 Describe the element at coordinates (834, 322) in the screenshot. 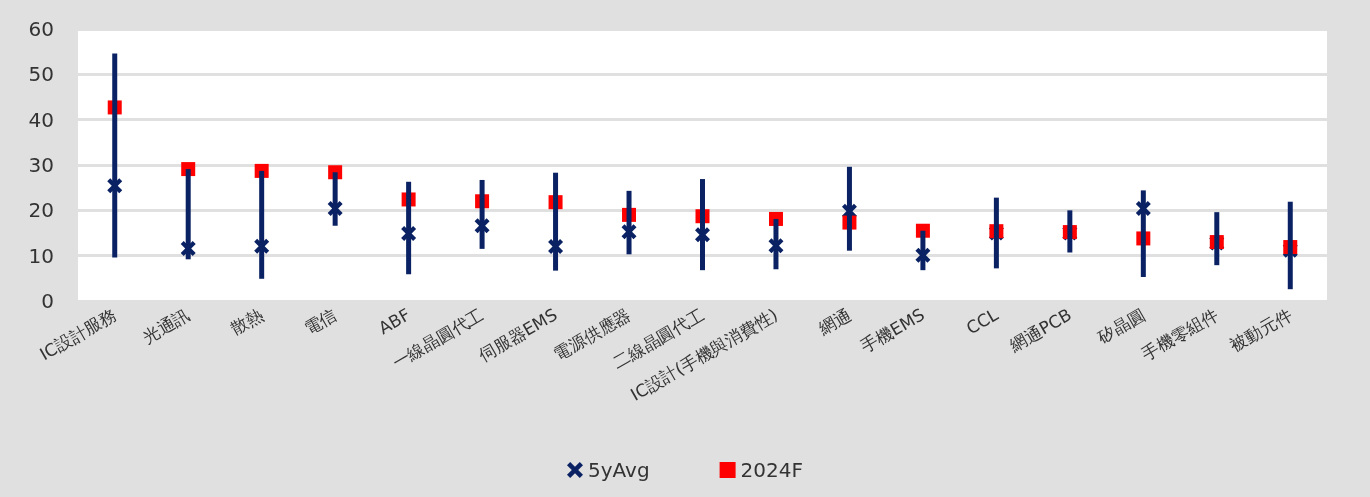

I see `x-tick-label: 網通` at that location.